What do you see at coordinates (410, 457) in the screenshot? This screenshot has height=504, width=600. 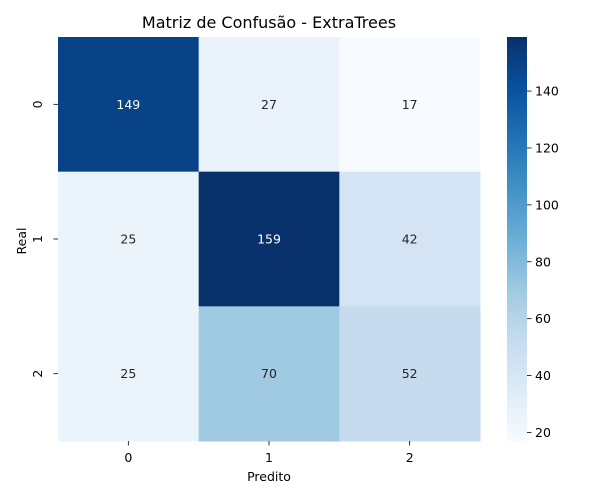 I see `x-tick-label: 2` at bounding box center [410, 457].